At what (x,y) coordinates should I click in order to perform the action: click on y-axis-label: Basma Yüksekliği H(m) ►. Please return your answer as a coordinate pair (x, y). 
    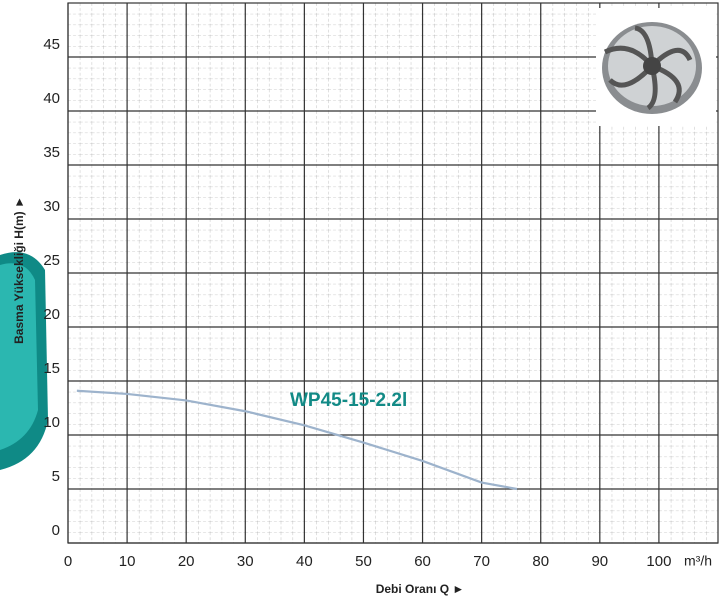
    Looking at the image, I should click on (19, 270).